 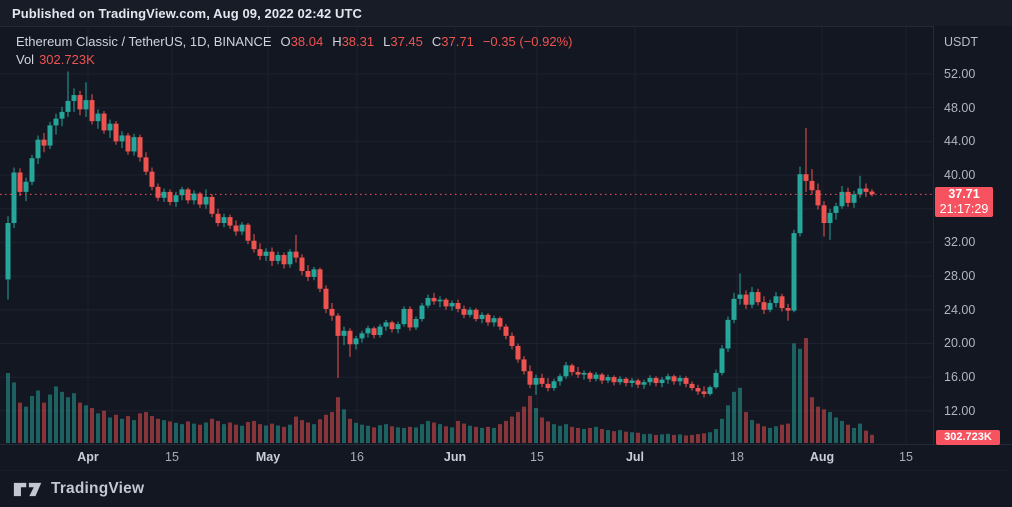 I want to click on bar-countdown: 21:17:29, so click(x=964, y=209).